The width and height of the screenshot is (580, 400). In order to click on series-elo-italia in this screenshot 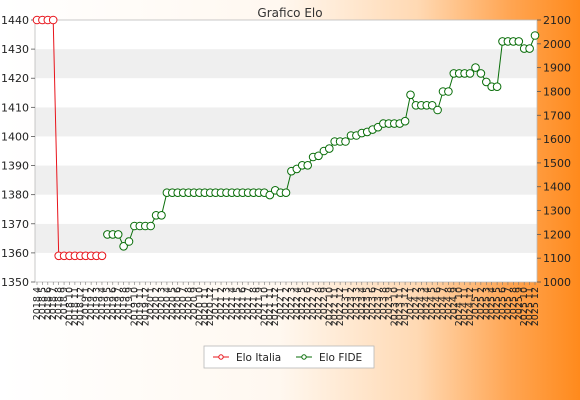, I will do `click(69, 138)`.